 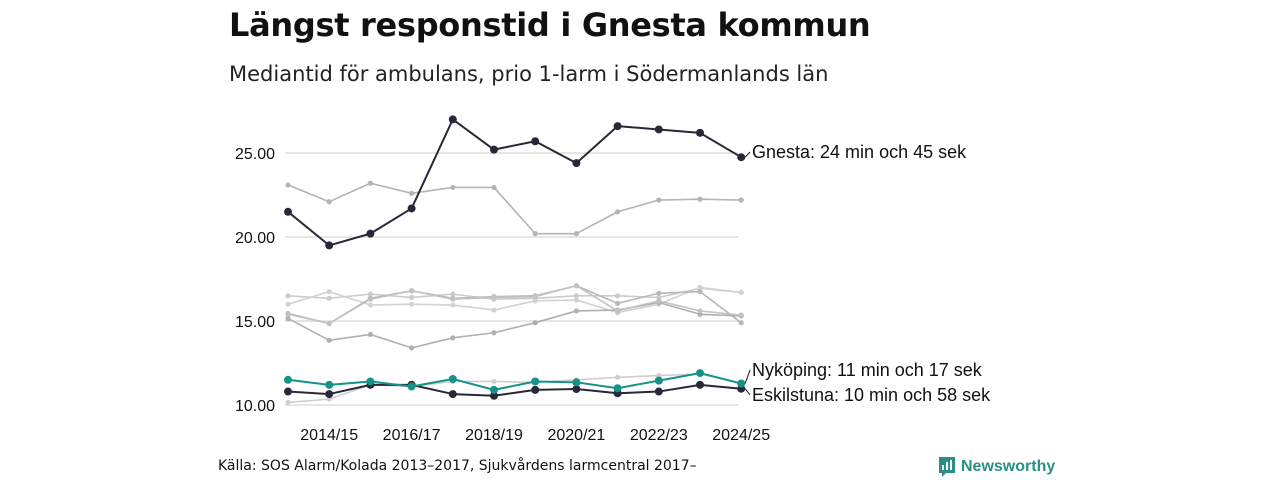 I want to click on newsworthy-logo: Newsworthy, so click(x=996, y=467).